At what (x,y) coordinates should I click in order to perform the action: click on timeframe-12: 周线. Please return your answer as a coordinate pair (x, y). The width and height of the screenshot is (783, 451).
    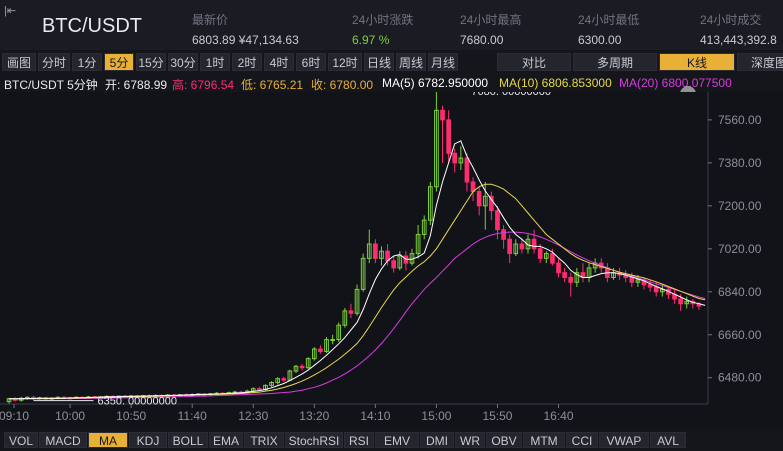
    Looking at the image, I should click on (411, 62).